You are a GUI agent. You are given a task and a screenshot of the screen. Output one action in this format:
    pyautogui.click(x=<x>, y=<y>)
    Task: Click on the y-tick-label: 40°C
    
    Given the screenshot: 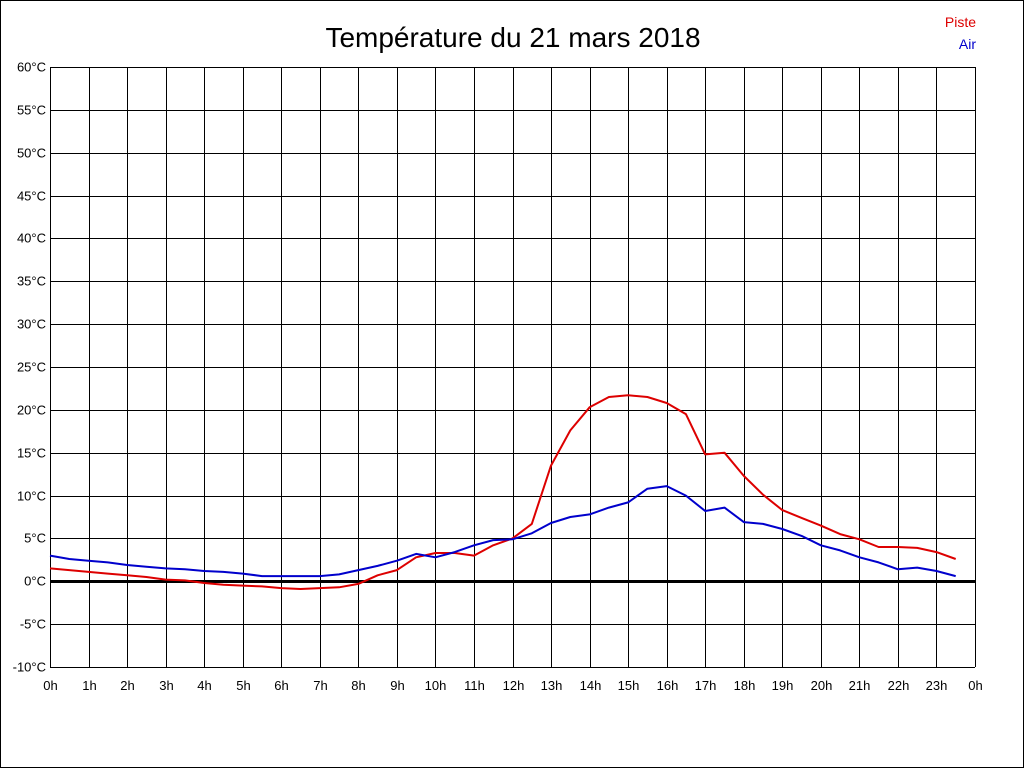 What is the action you would take?
    pyautogui.click(x=31, y=238)
    